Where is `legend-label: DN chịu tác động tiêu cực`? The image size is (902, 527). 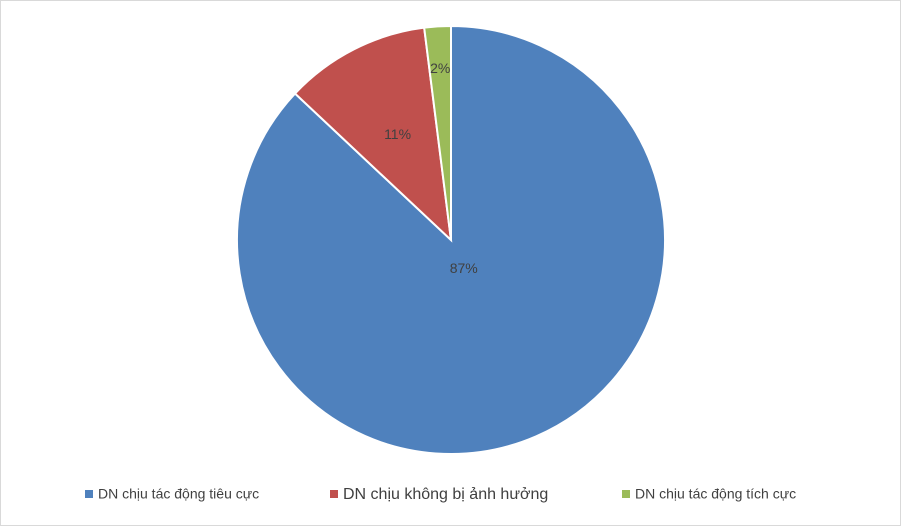
legend-label: DN chịu tác động tiêu cực is located at coordinates (178, 494).